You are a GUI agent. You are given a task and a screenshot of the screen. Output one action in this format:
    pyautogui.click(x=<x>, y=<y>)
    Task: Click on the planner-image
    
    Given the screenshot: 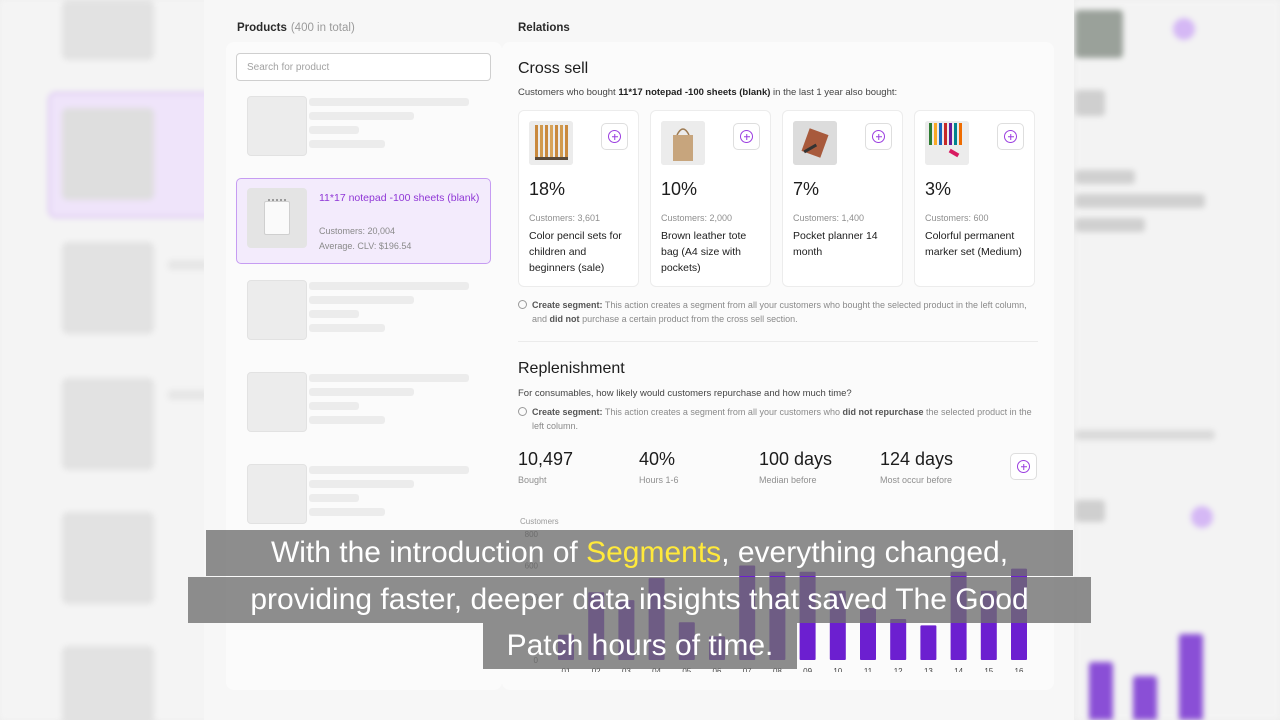 What is the action you would take?
    pyautogui.click(x=815, y=143)
    